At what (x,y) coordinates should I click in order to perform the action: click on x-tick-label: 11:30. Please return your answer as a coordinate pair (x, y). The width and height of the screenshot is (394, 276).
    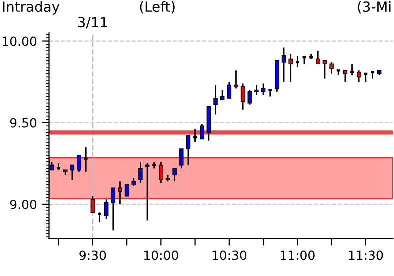
    Looking at the image, I should click on (366, 255).